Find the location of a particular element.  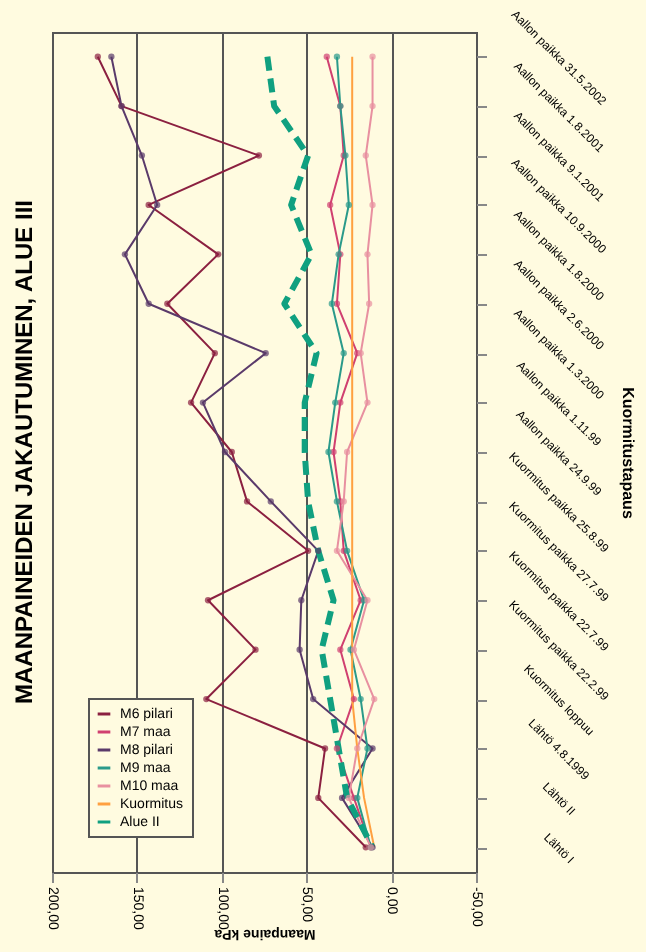

text: MAANPAINEIDEN JAKAUTUMINEN, ALUE III is located at coordinates (24, 452).